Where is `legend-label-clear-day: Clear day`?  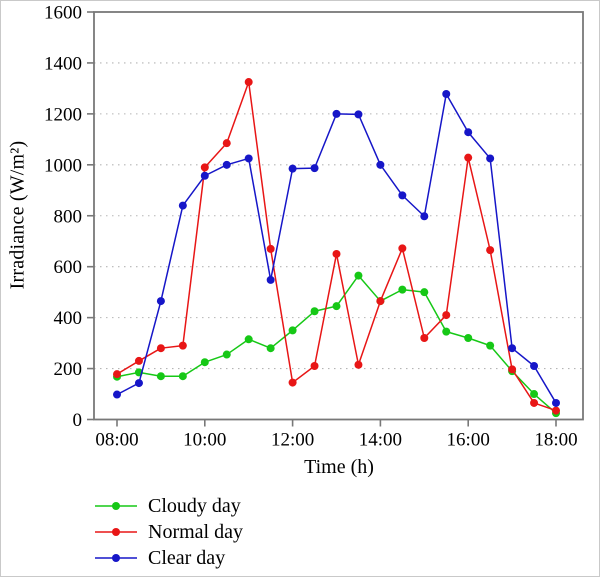 legend-label-clear-day: Clear day is located at coordinates (187, 557).